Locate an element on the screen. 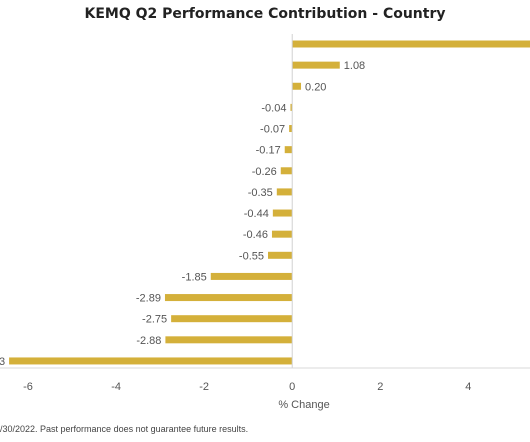  bar-data-label: -2.89 is located at coordinates (148, 299).